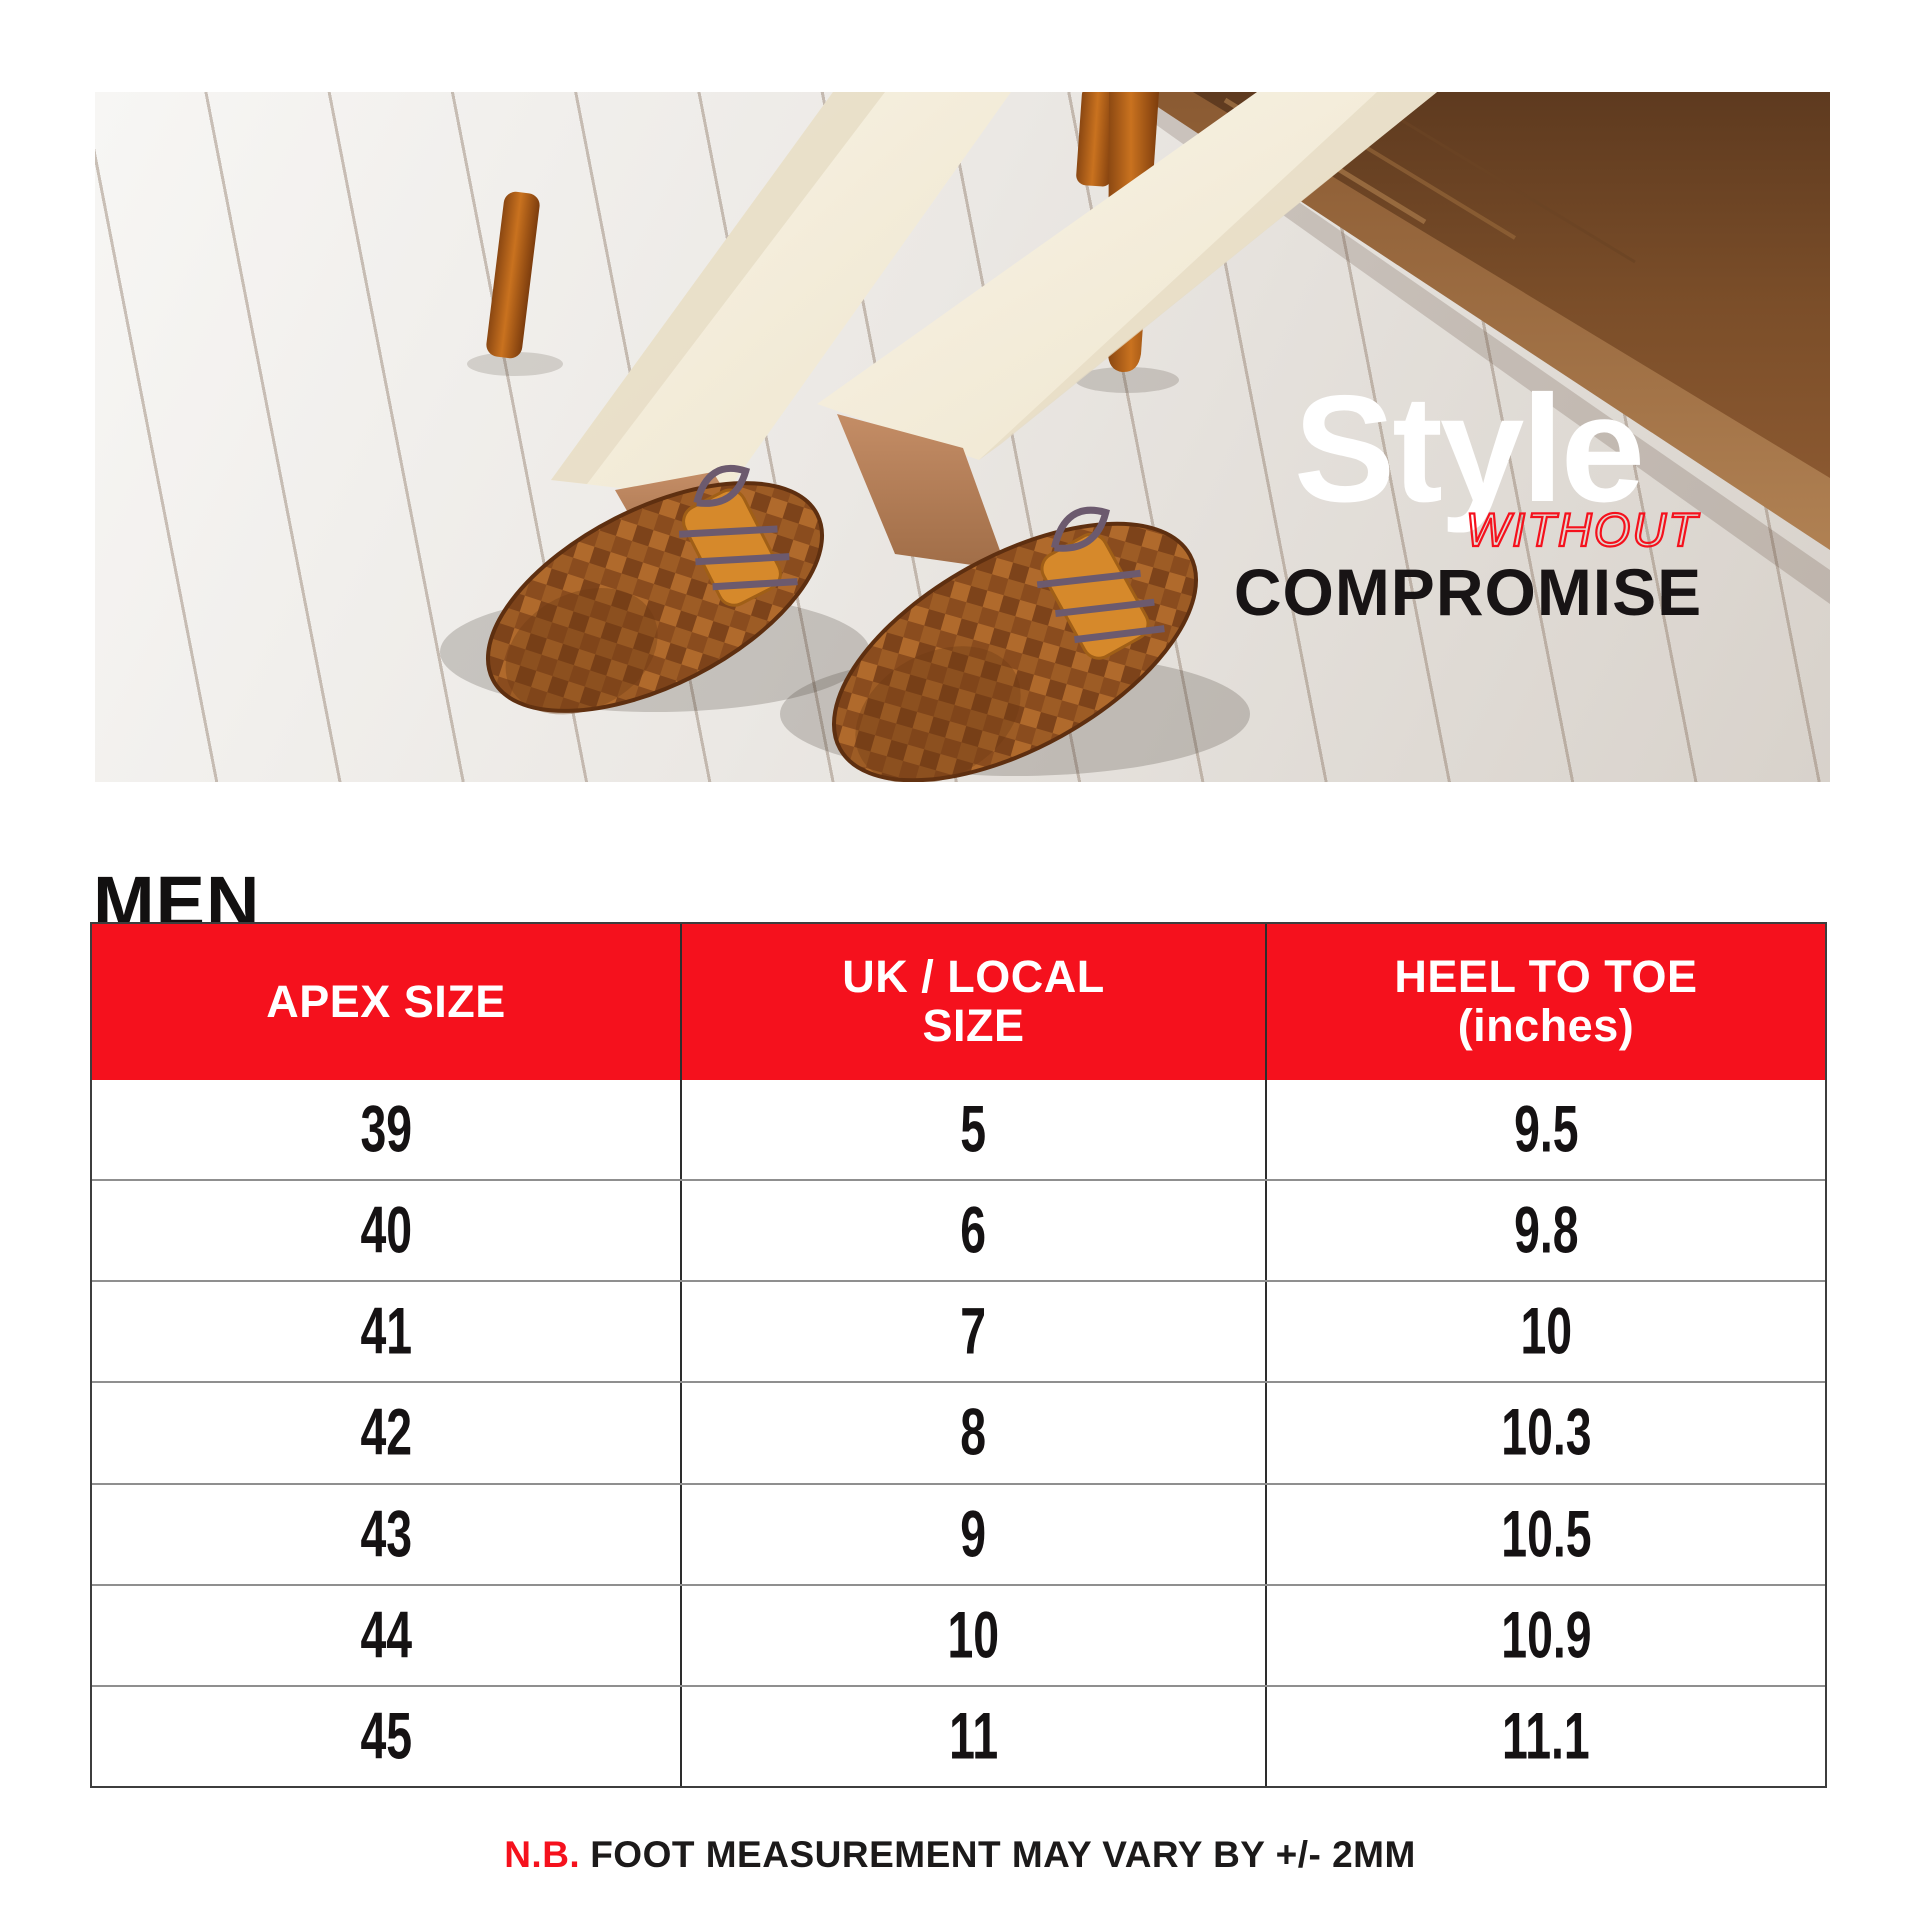 The width and height of the screenshot is (1920, 1920). I want to click on table-cell-heel-to-toe: 11.1, so click(1546, 1736).